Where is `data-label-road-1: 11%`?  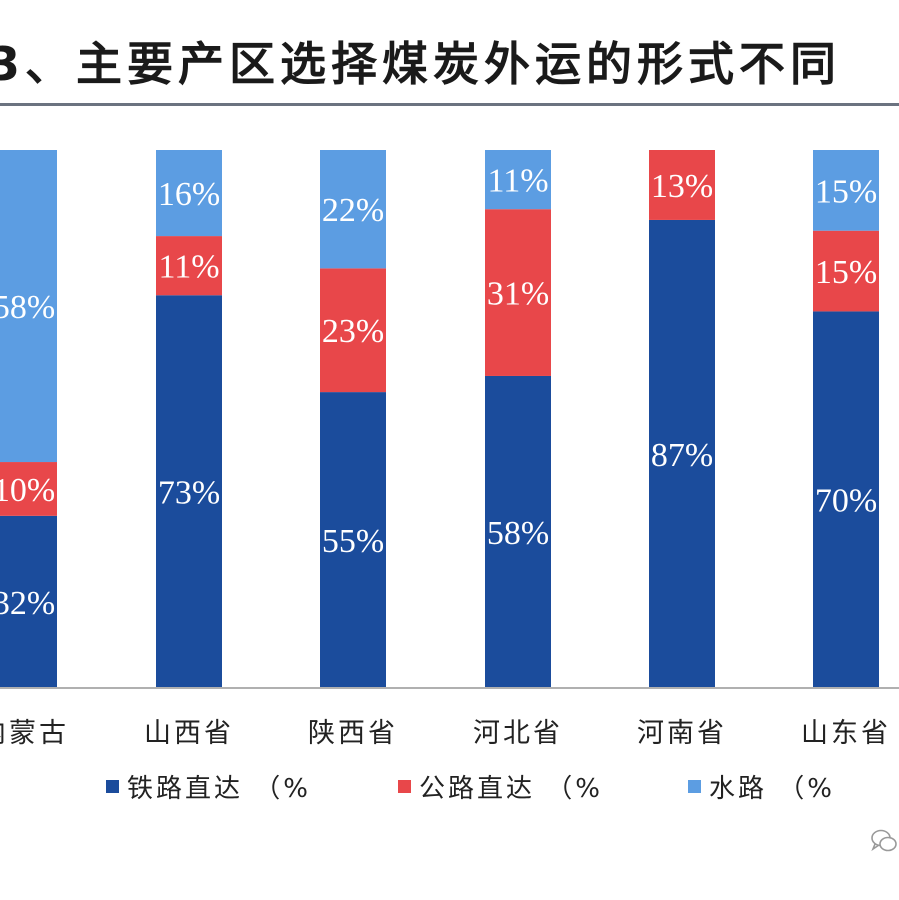 data-label-road-1: 11% is located at coordinates (188, 267).